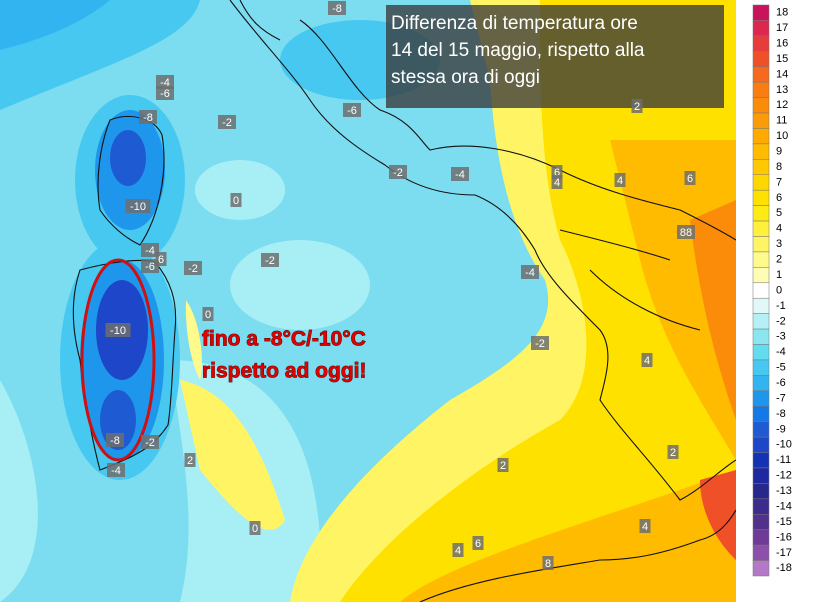  What do you see at coordinates (779, 275) in the screenshot?
I see `legend-label: 1` at bounding box center [779, 275].